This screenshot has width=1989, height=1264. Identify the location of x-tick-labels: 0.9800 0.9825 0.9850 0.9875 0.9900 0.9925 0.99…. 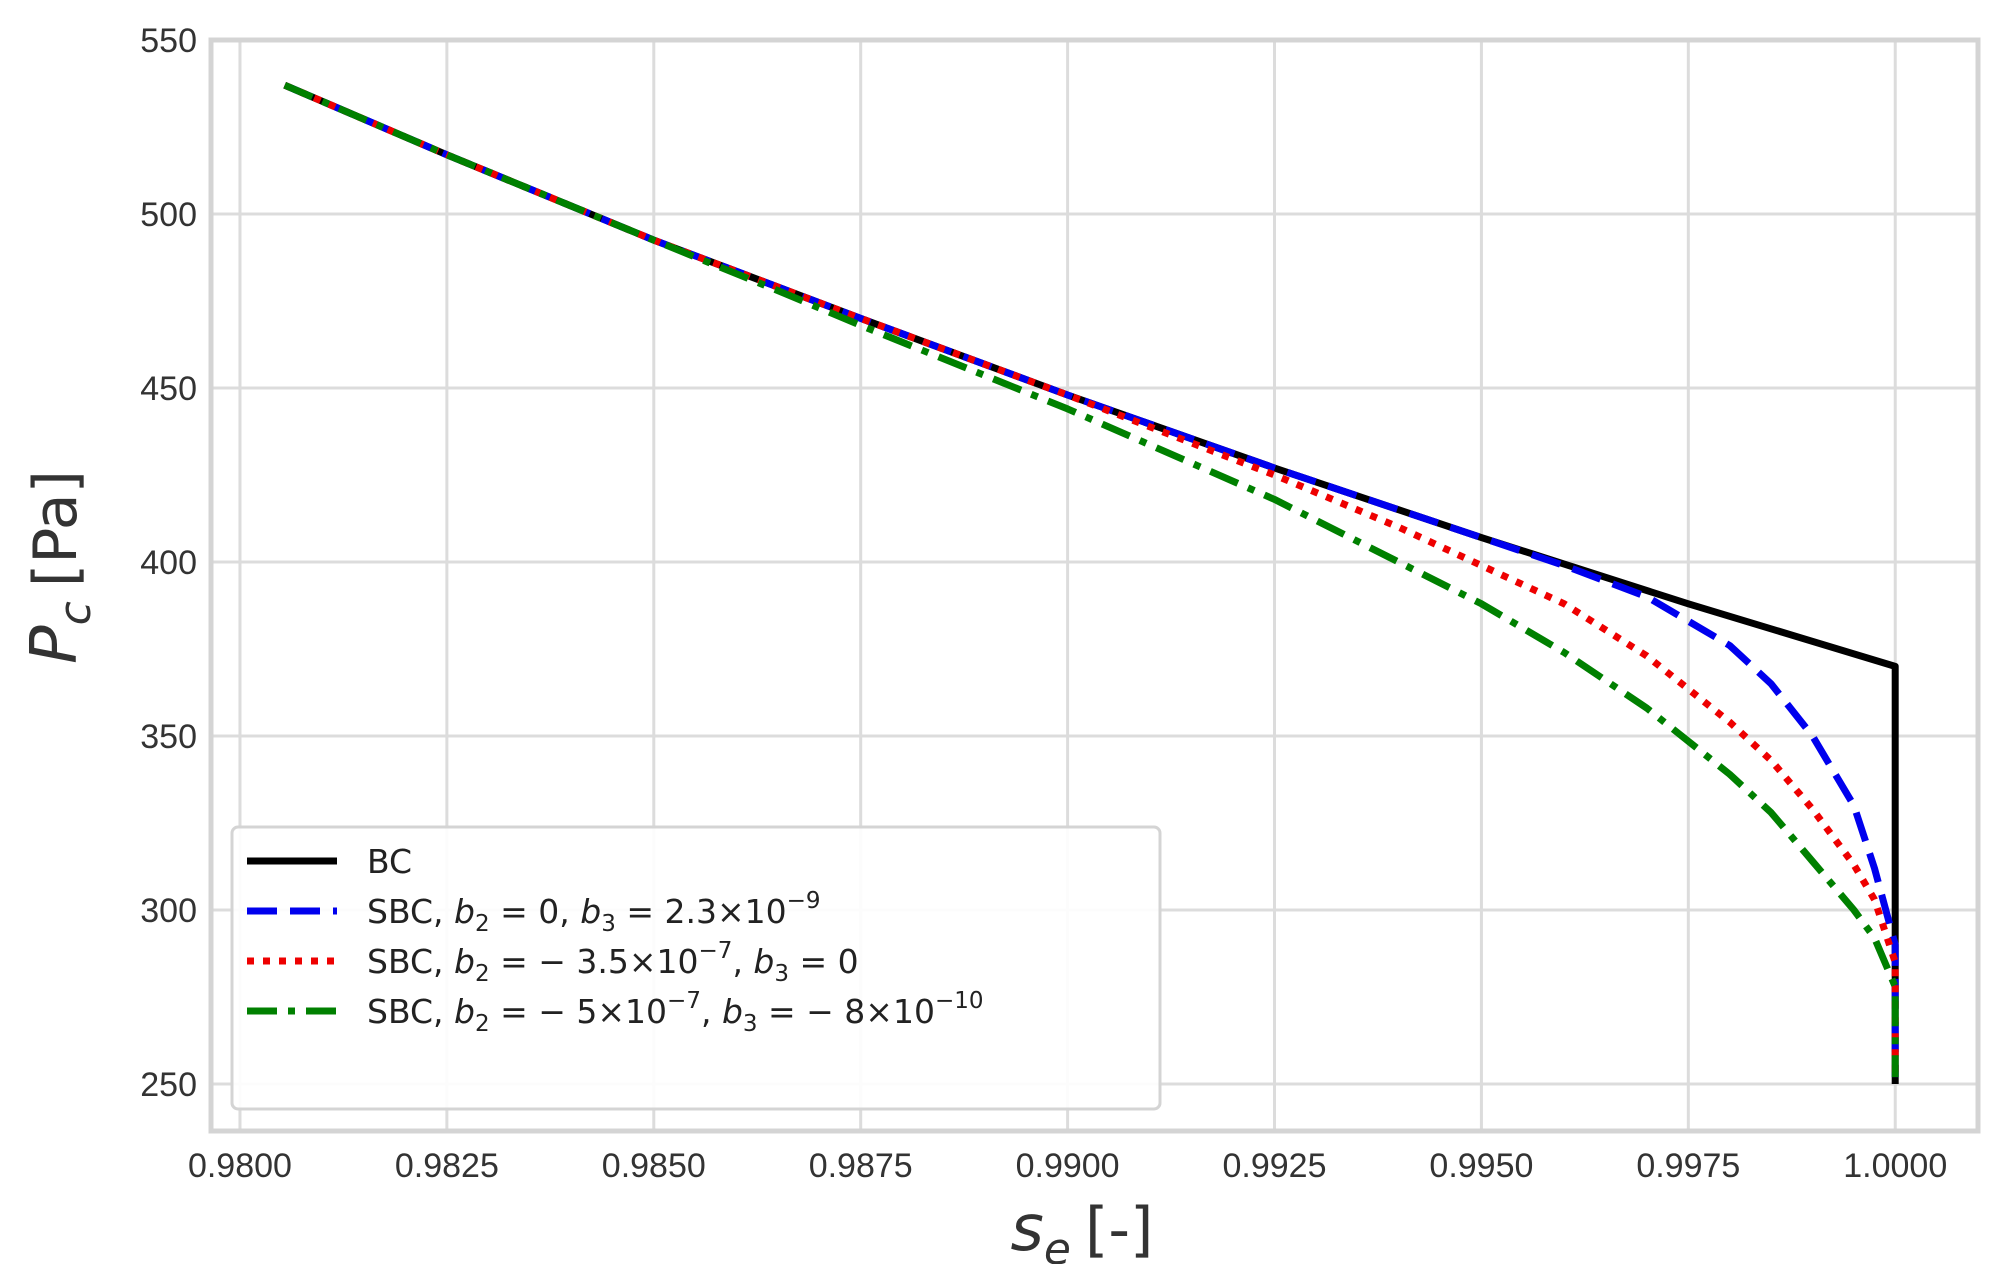
(1067, 1166).